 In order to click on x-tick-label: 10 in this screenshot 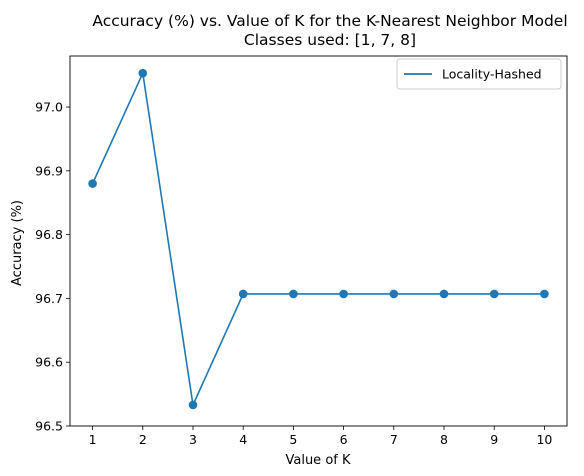, I will do `click(544, 439)`.